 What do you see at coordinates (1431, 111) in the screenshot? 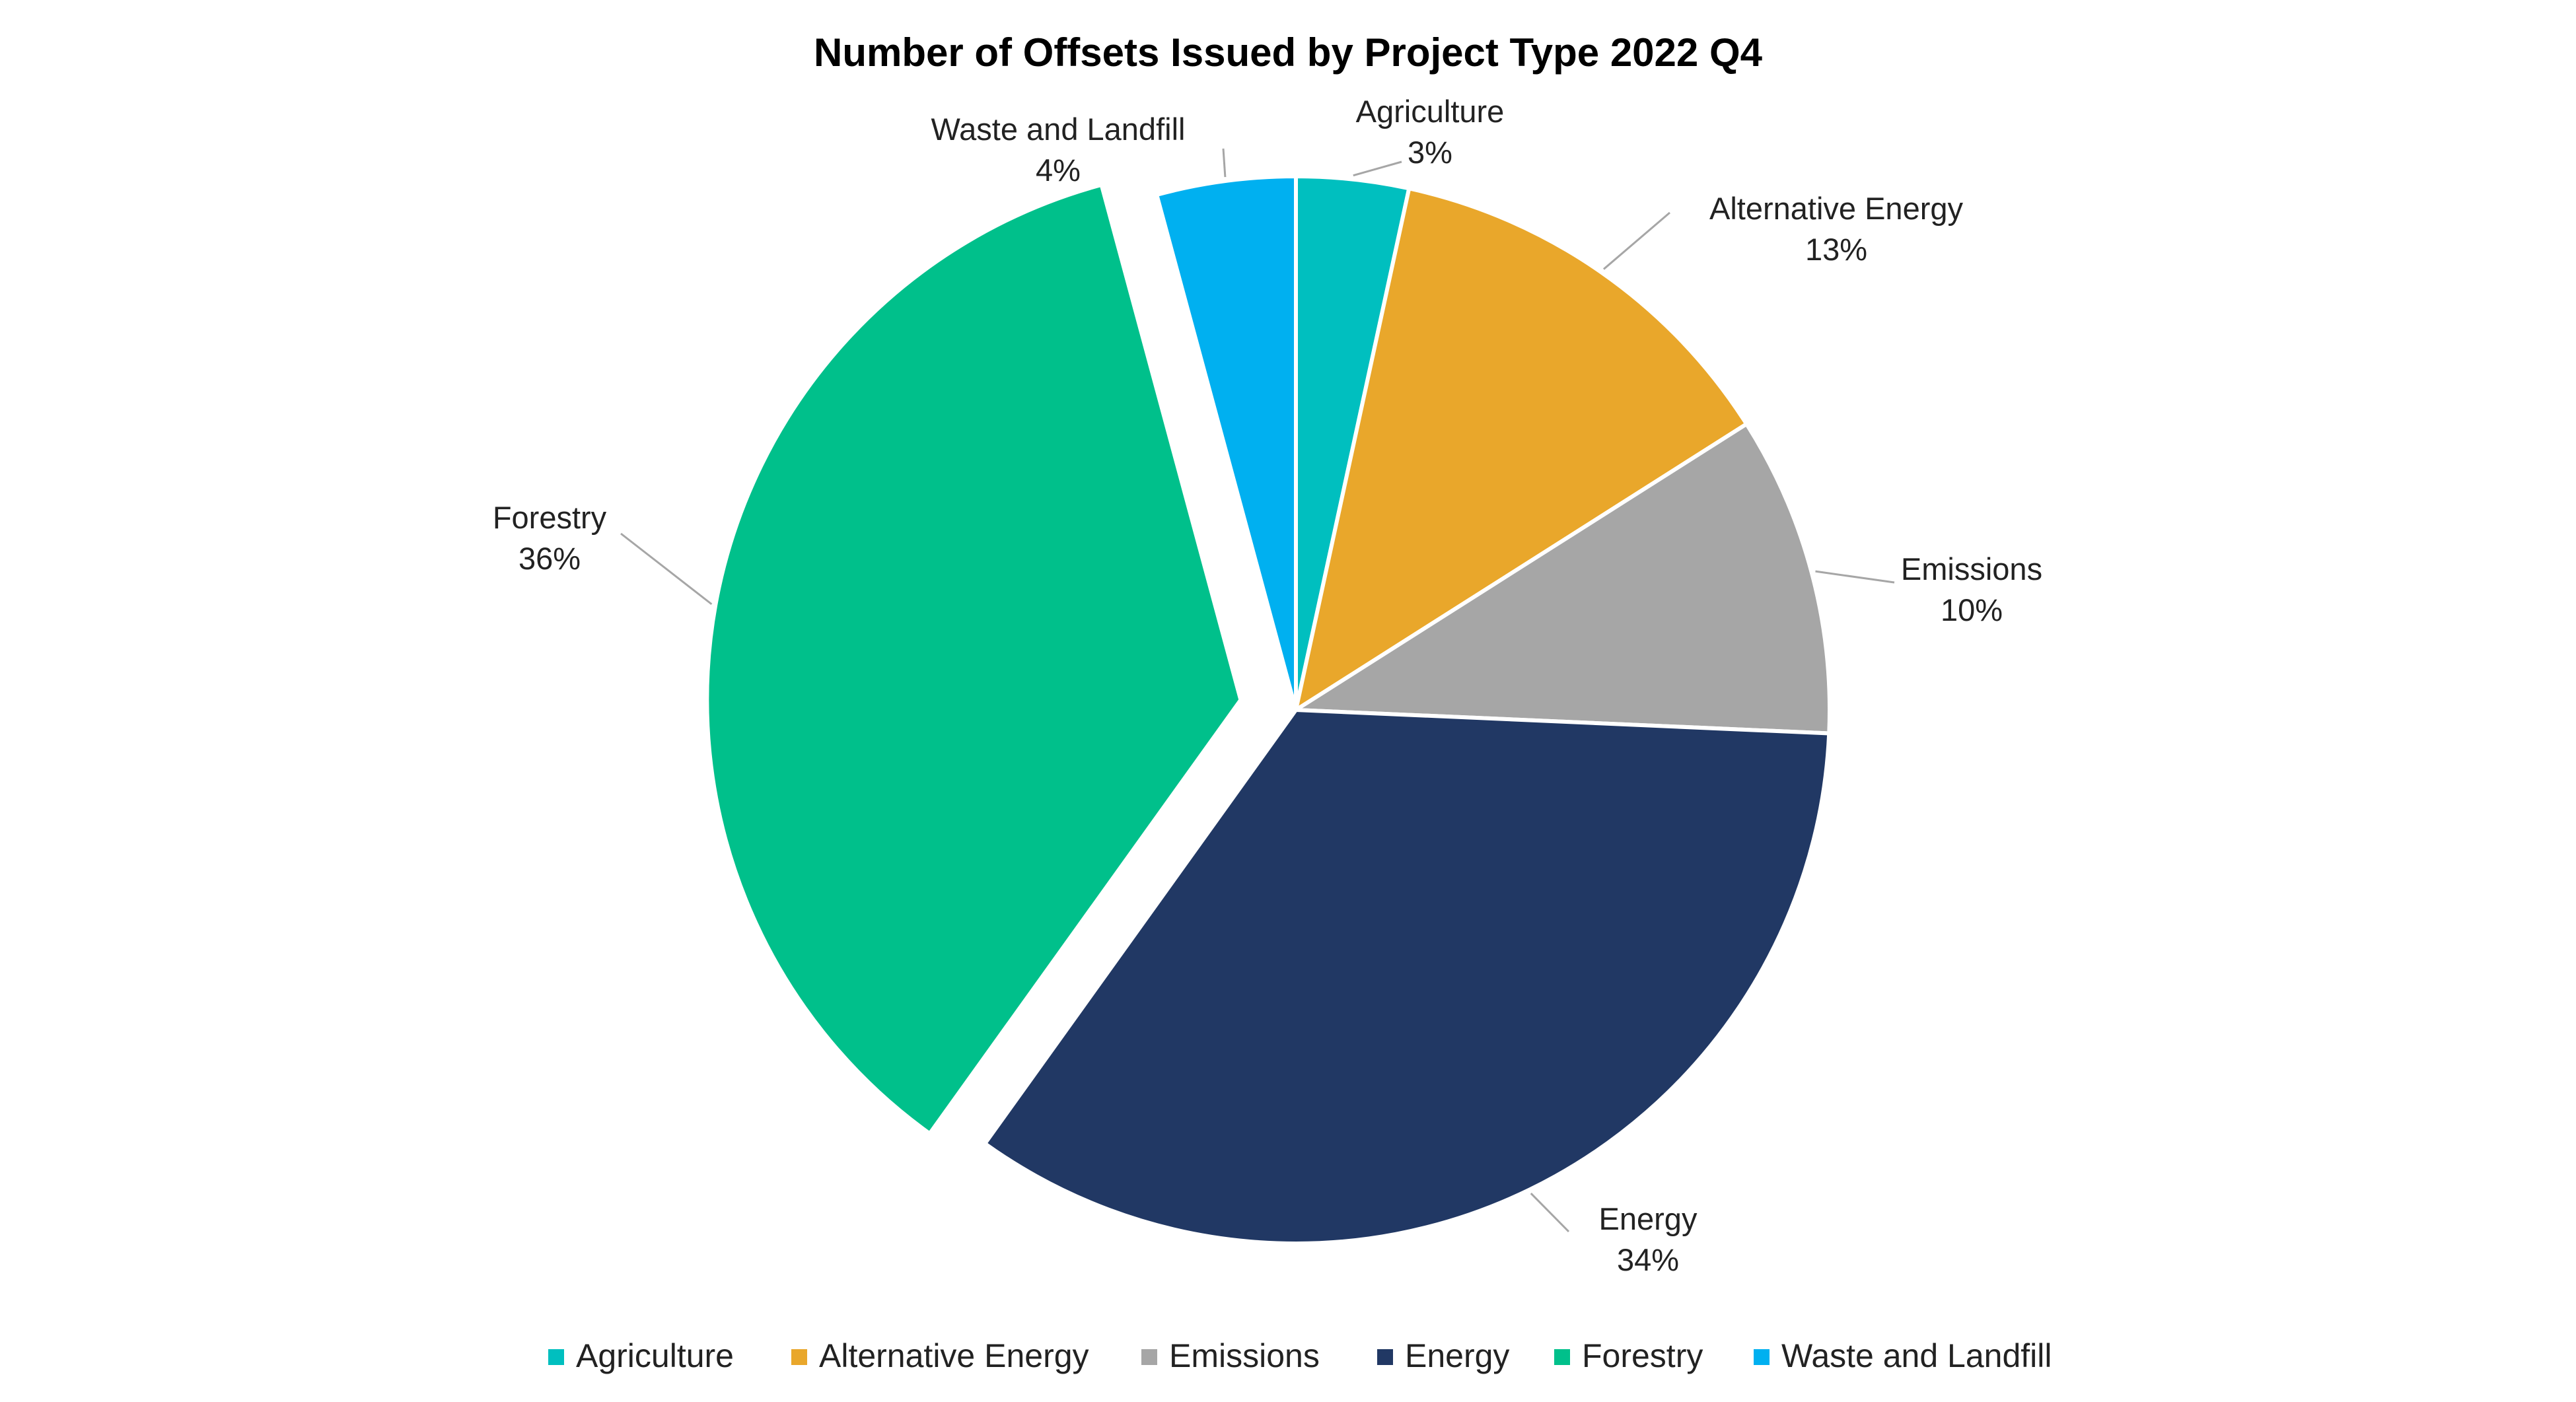
I see `data-label-name-agriculture: Agriculture` at bounding box center [1431, 111].